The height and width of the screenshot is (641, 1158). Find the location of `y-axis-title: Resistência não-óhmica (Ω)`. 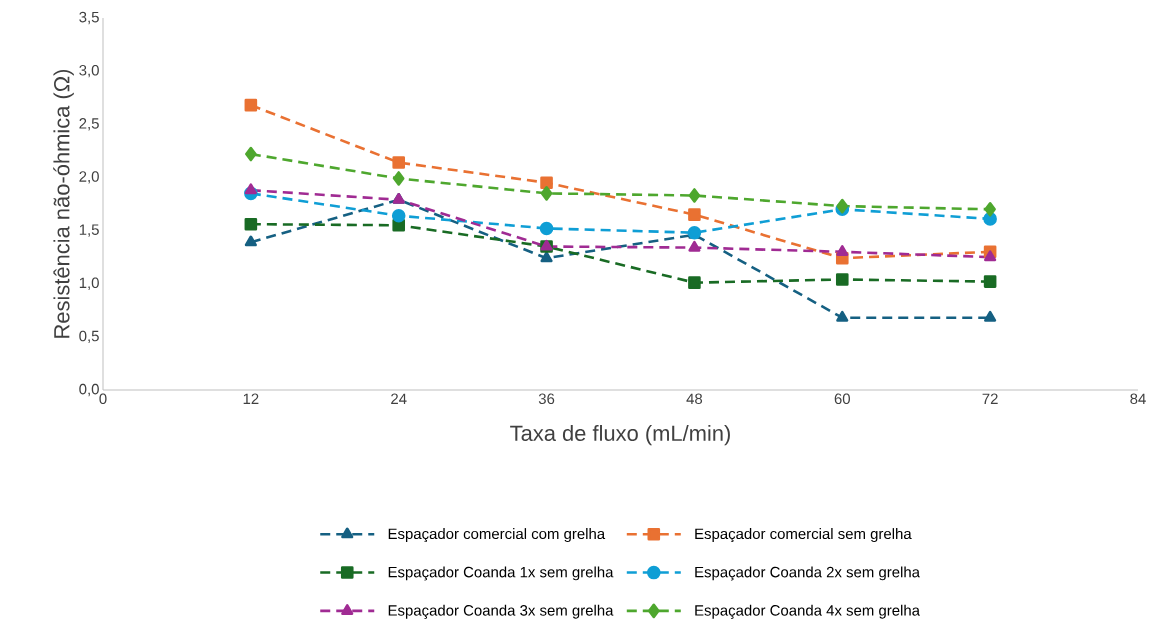

y-axis-title: Resistência não-óhmica (Ω) is located at coordinates (63, 203).